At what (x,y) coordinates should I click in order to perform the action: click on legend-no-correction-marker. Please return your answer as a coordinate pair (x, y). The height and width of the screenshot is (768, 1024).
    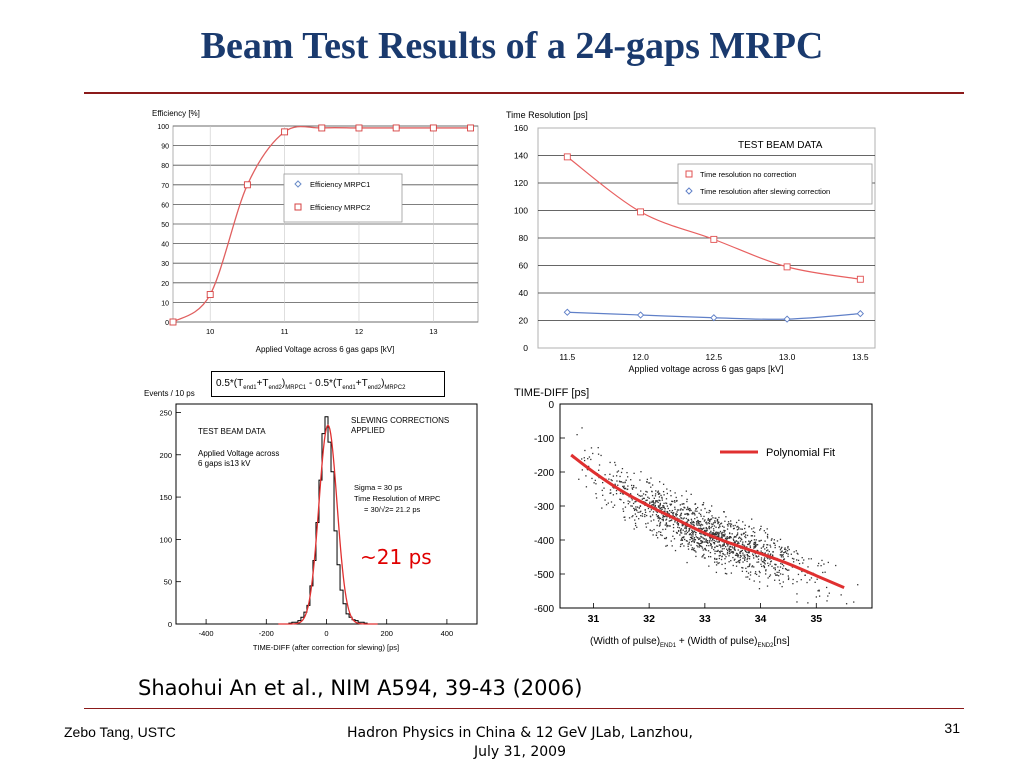
    Looking at the image, I should click on (689, 174).